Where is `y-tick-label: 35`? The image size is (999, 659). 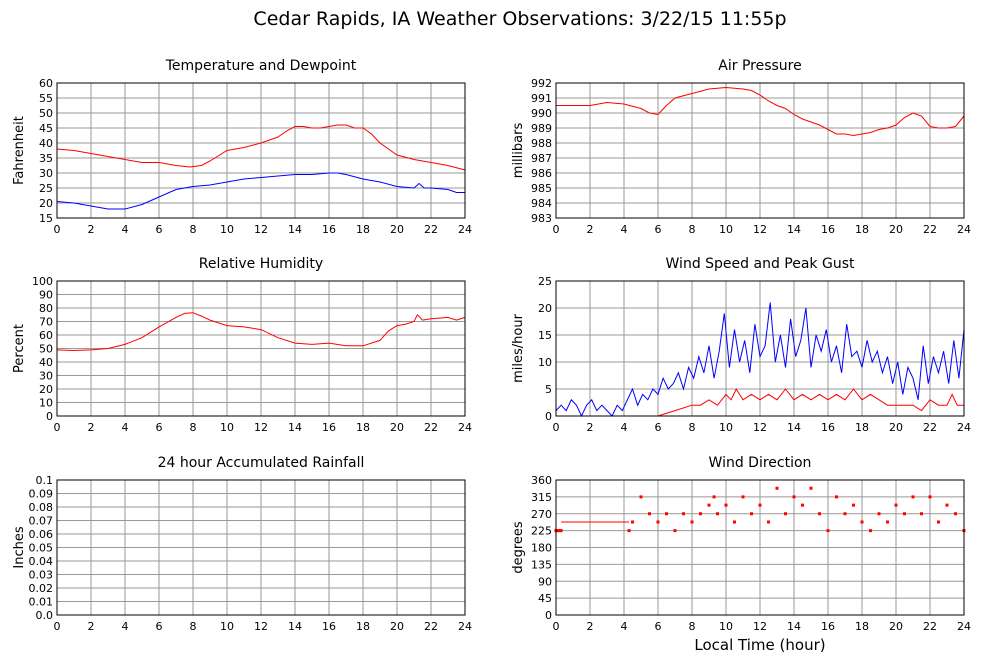 y-tick-label: 35 is located at coordinates (46, 158).